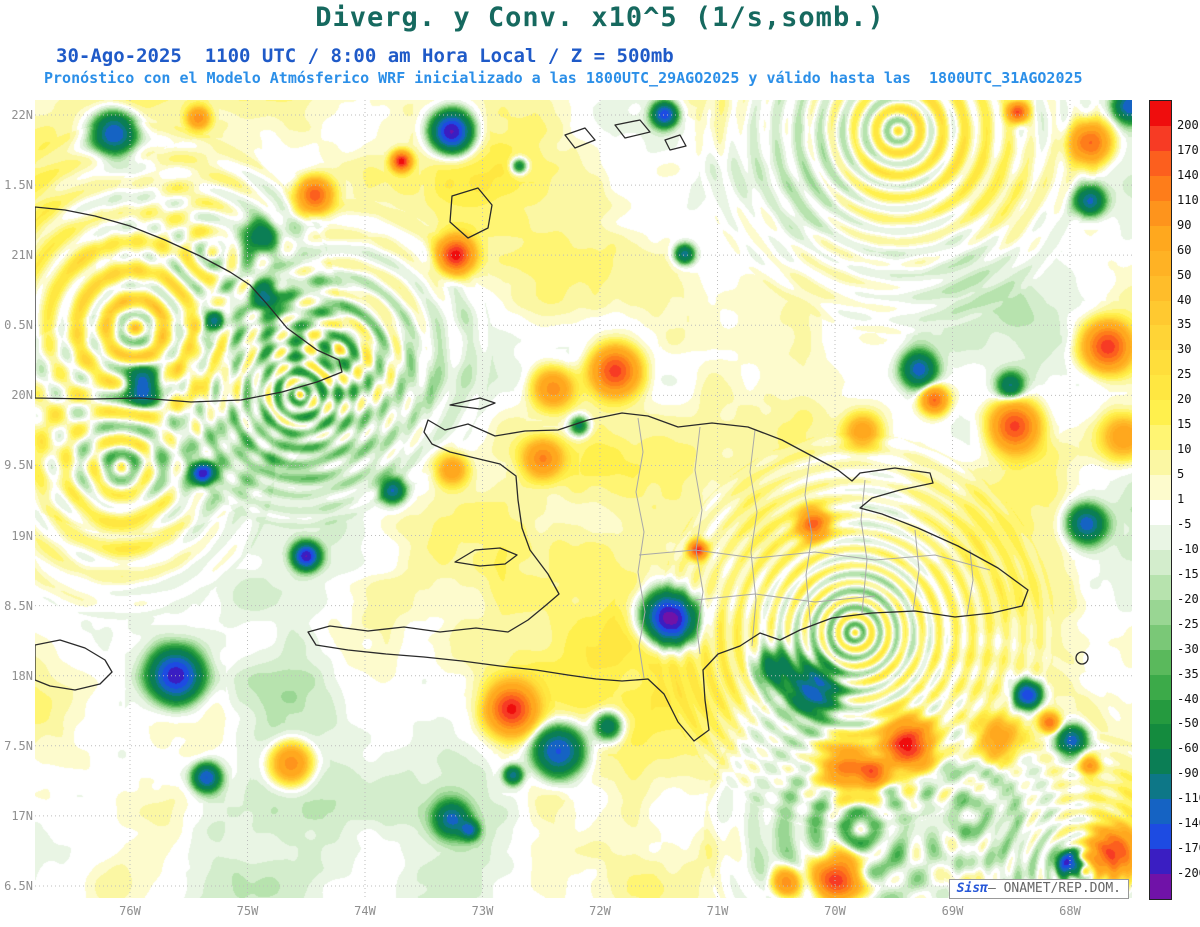 The height and width of the screenshot is (927, 1200). What do you see at coordinates (1188, 623) in the screenshot?
I see `colorbar-tick-label: -25` at bounding box center [1188, 623].